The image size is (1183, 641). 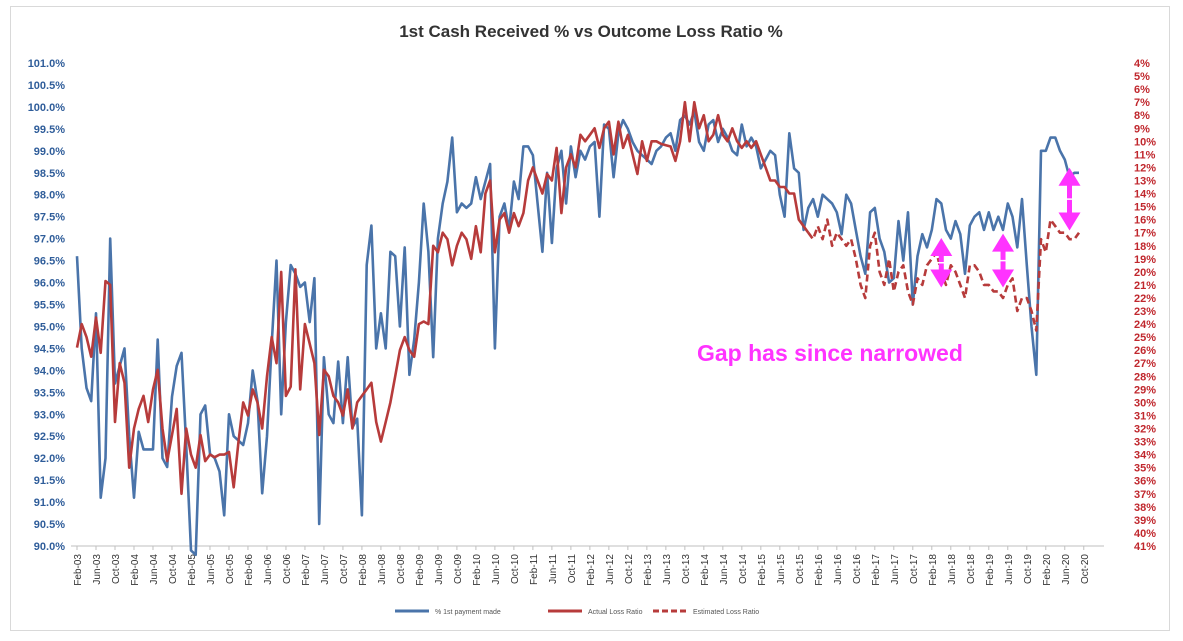 What do you see at coordinates (1145, 142) in the screenshot?
I see `y-right-tick-label: 10%` at bounding box center [1145, 142].